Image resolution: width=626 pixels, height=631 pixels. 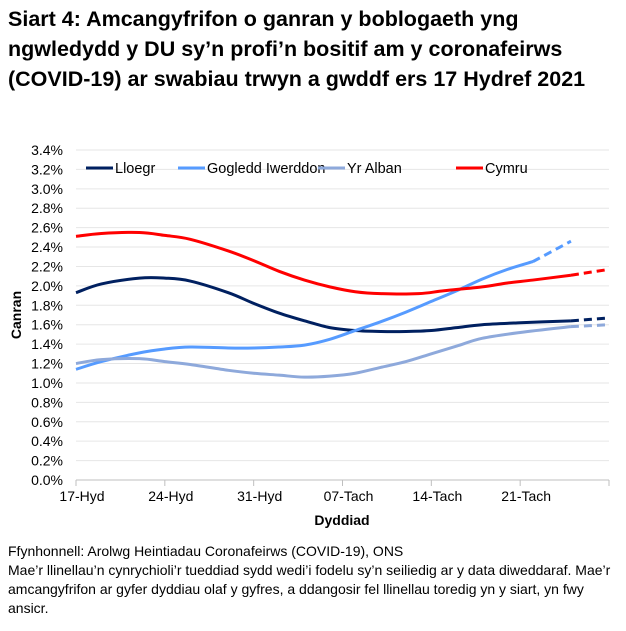 I want to click on y-tick-label: 2.0%, so click(x=47, y=286).